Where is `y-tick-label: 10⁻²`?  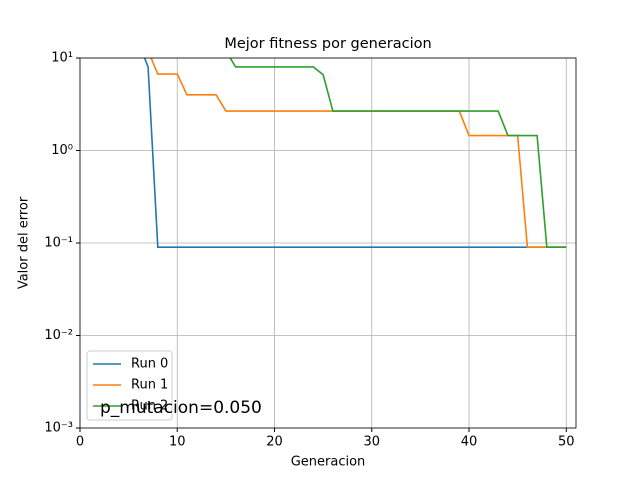 y-tick-label: 10⁻² is located at coordinates (58, 335).